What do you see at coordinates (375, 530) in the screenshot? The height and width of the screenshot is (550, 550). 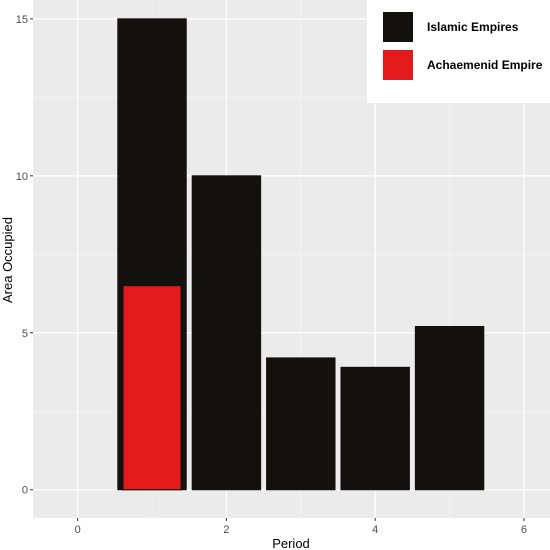 I see `x-tick-label: 4` at bounding box center [375, 530].